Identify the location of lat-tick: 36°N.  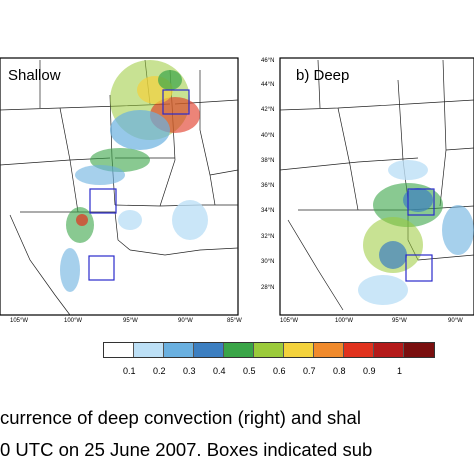
(268, 186).